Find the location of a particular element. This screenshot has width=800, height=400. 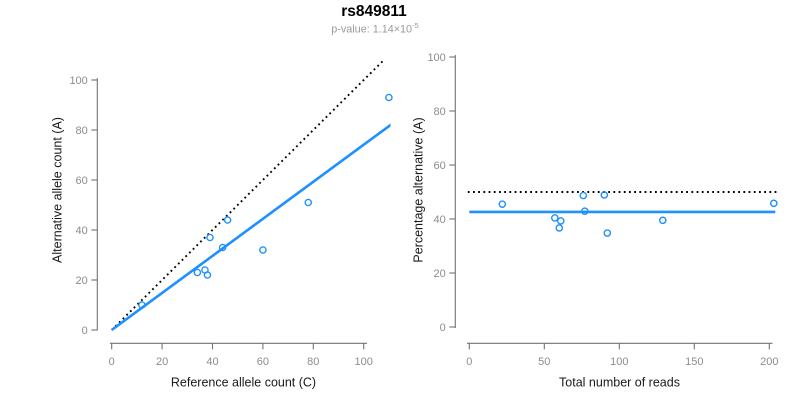

right-x-axis-label: Total number of reads is located at coordinates (619, 383).